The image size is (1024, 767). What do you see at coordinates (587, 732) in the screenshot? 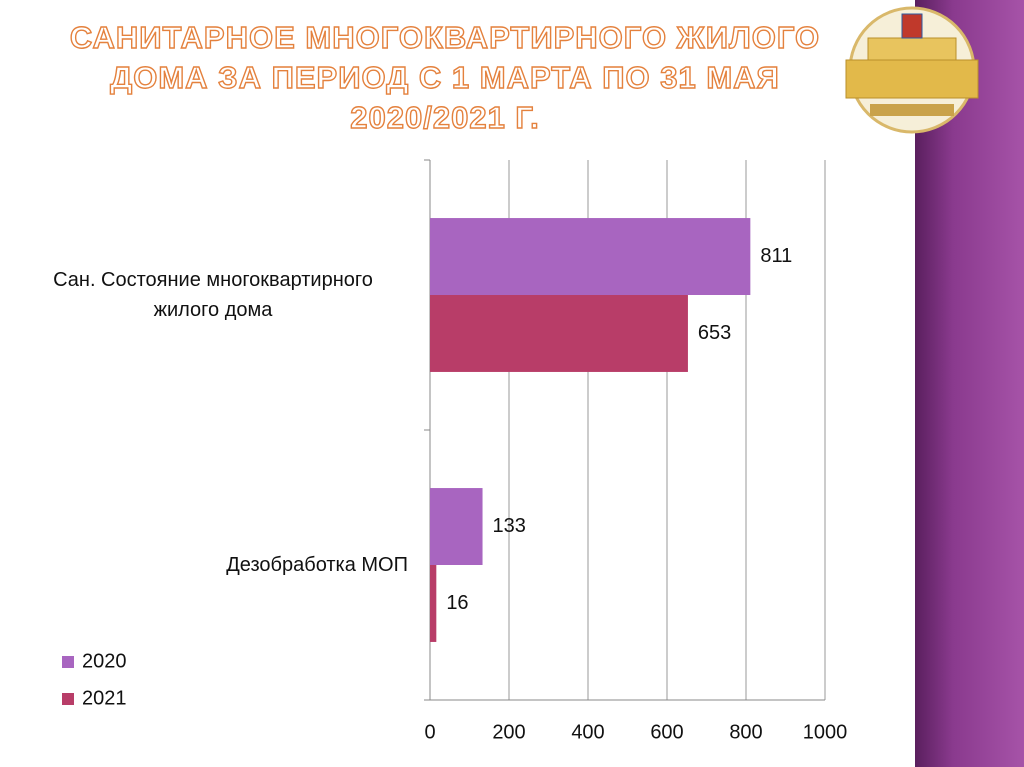
I see `x-tick-label: 400` at bounding box center [587, 732].